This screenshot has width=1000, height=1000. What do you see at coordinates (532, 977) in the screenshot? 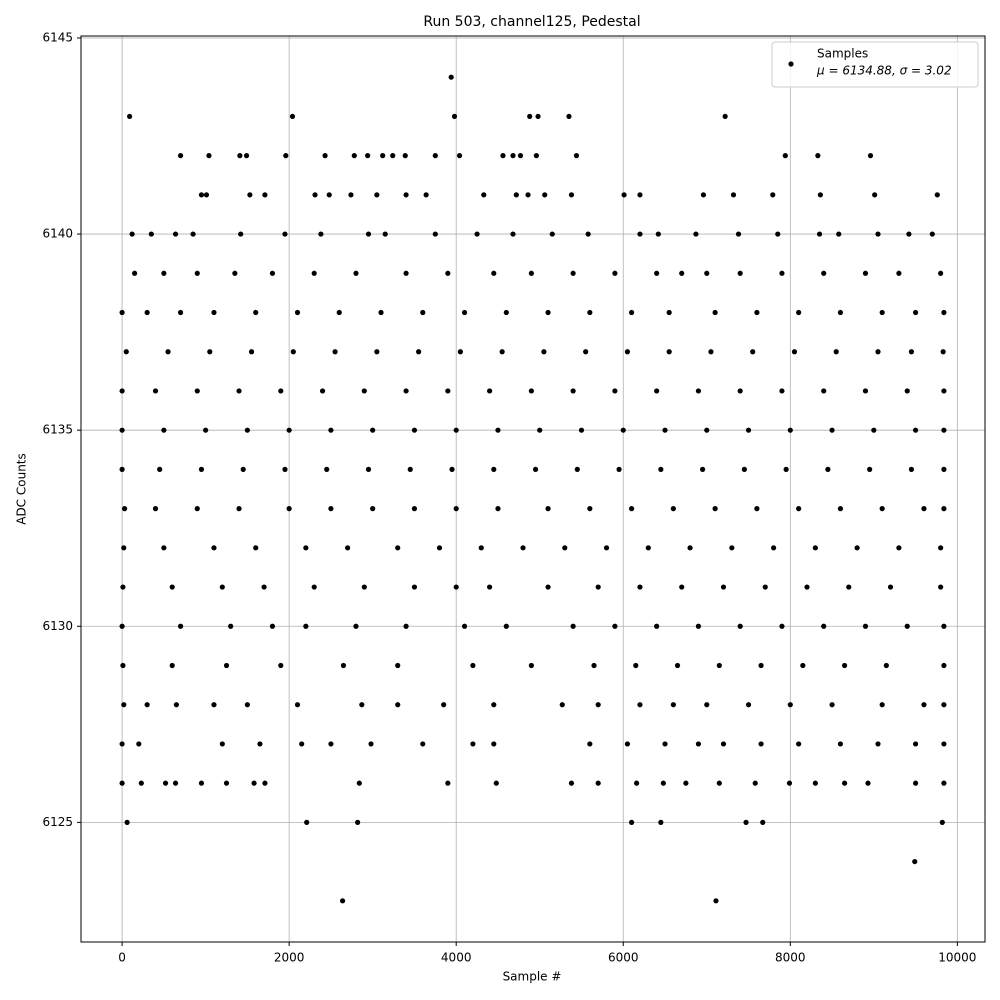
I see `x-axis-label: Sample #` at bounding box center [532, 977].